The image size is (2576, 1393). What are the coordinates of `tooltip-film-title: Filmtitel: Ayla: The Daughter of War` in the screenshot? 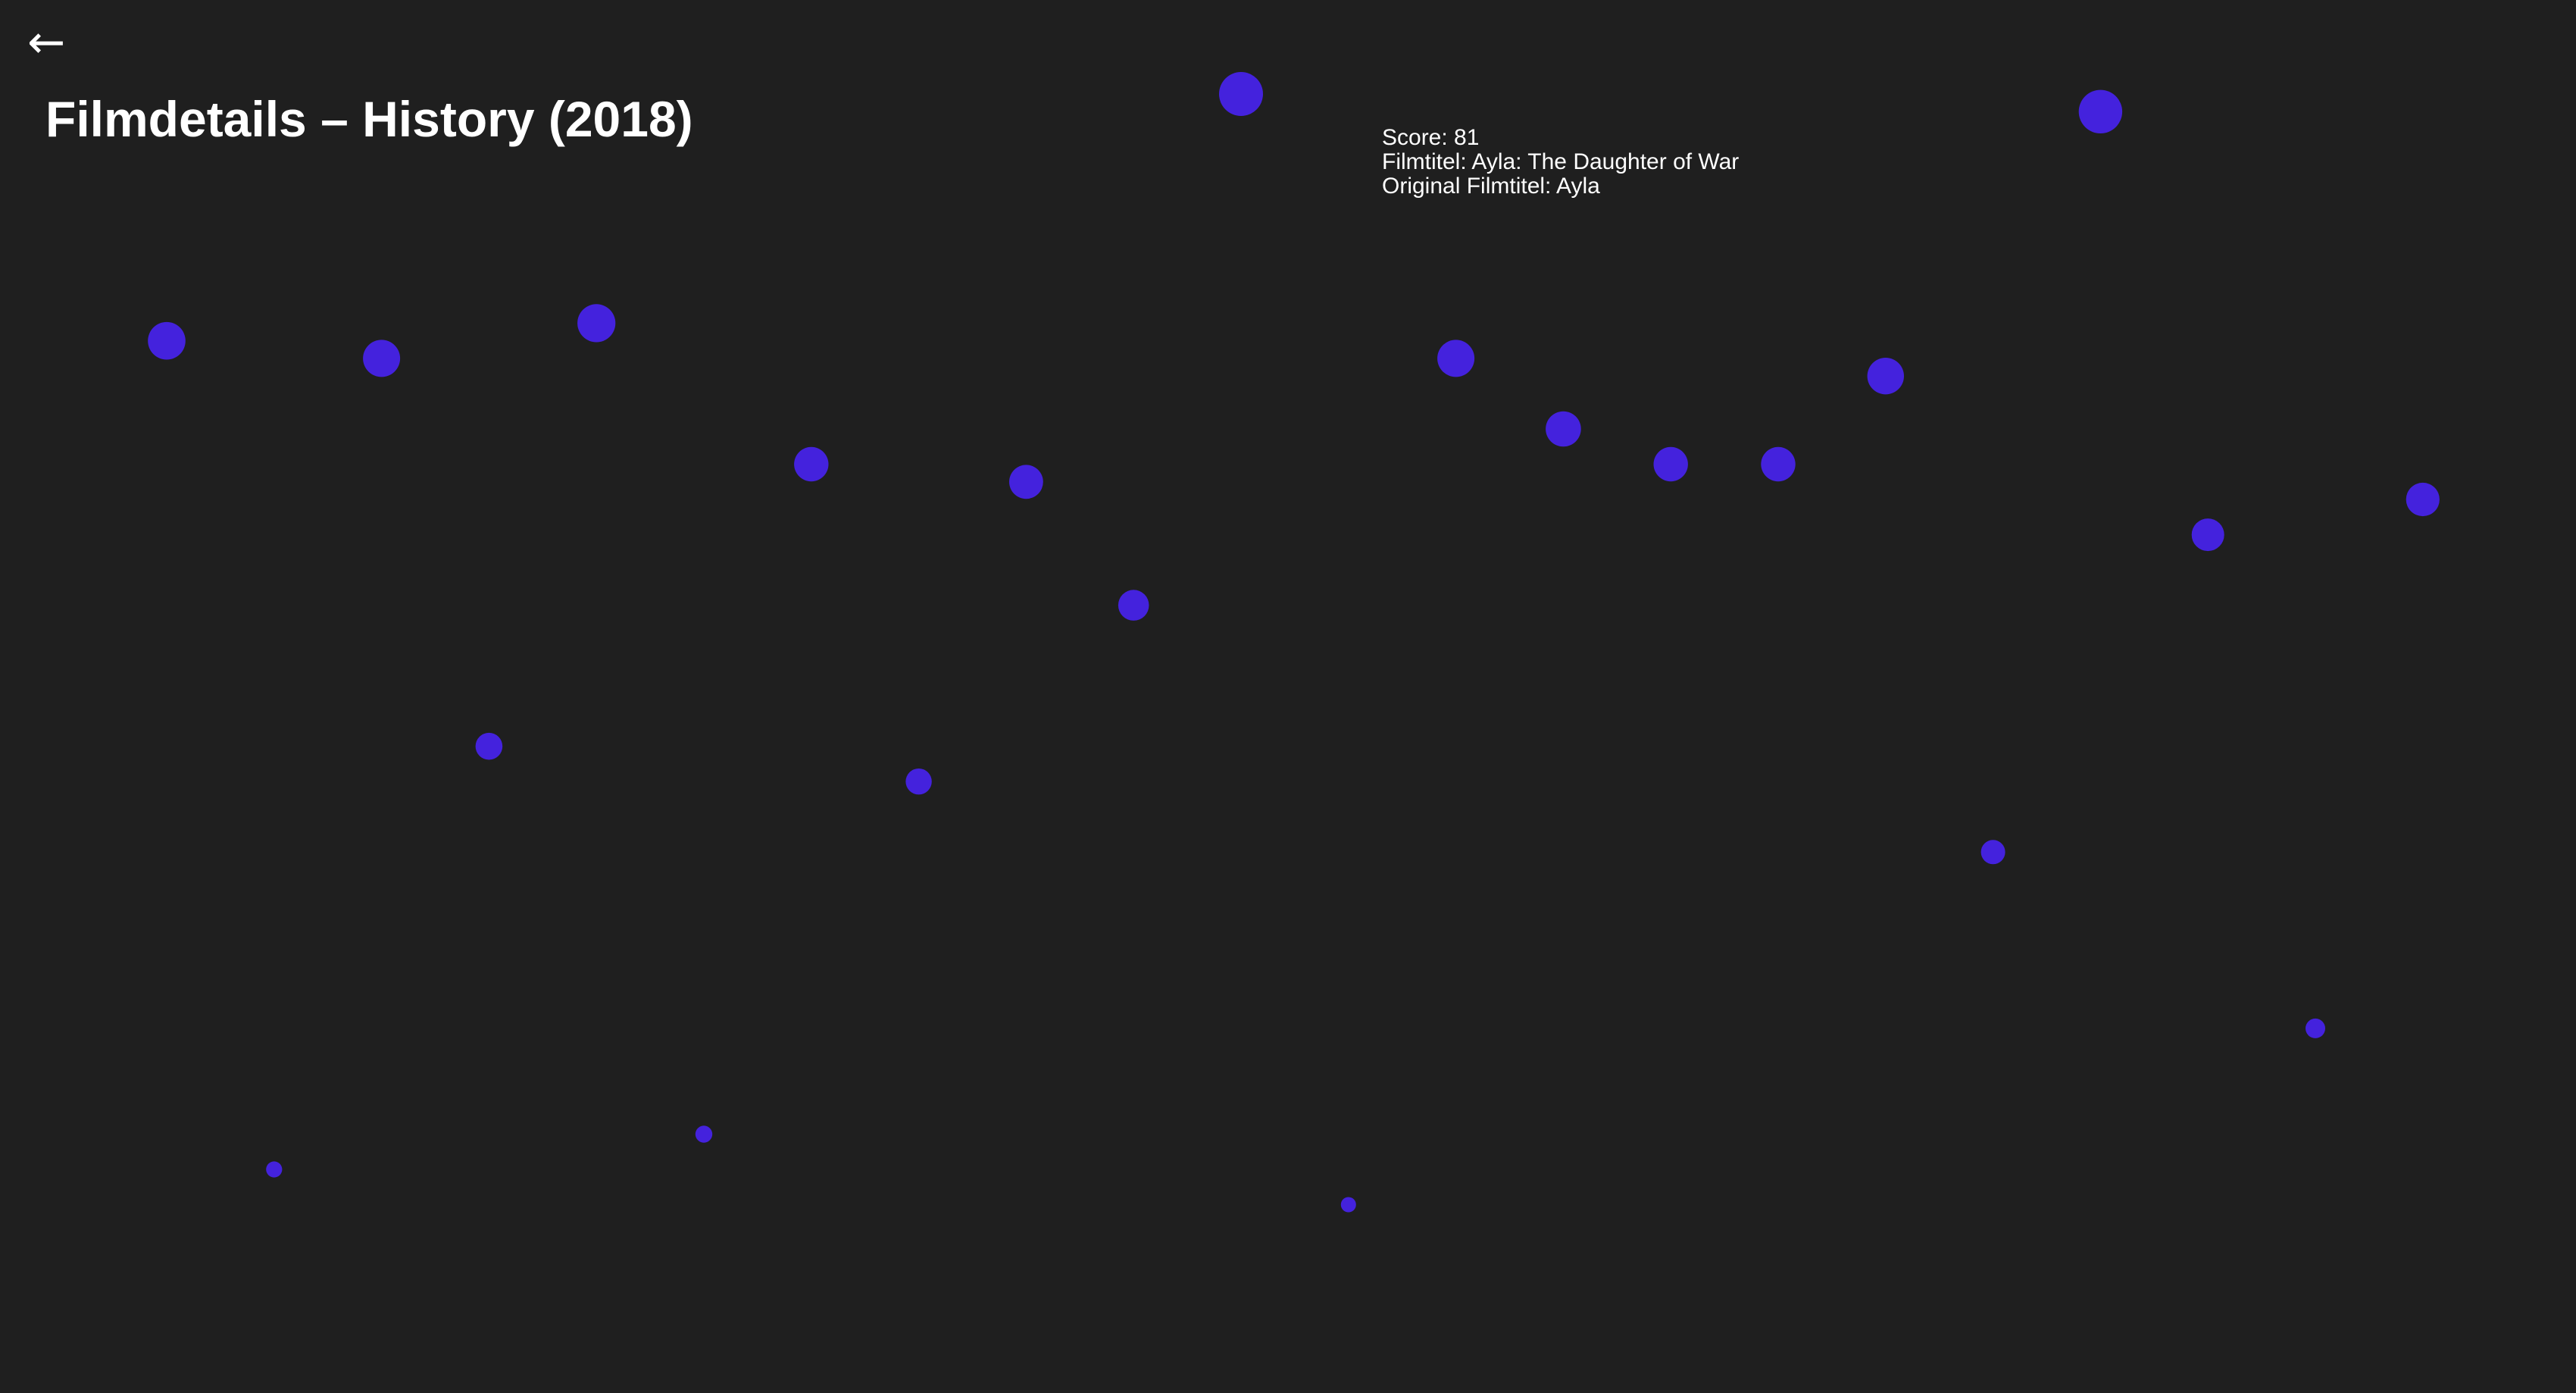 It's located at (1561, 162).